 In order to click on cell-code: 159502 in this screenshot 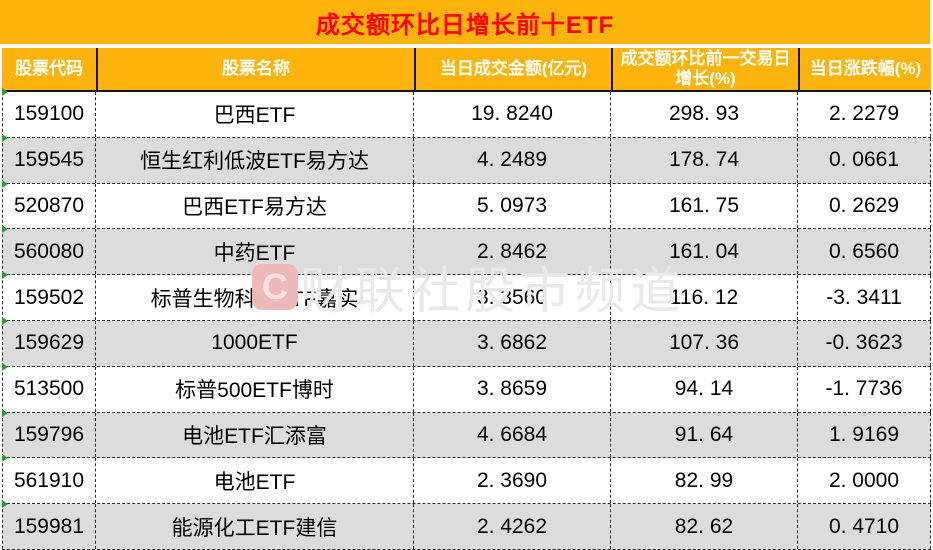, I will do `click(49, 297)`.